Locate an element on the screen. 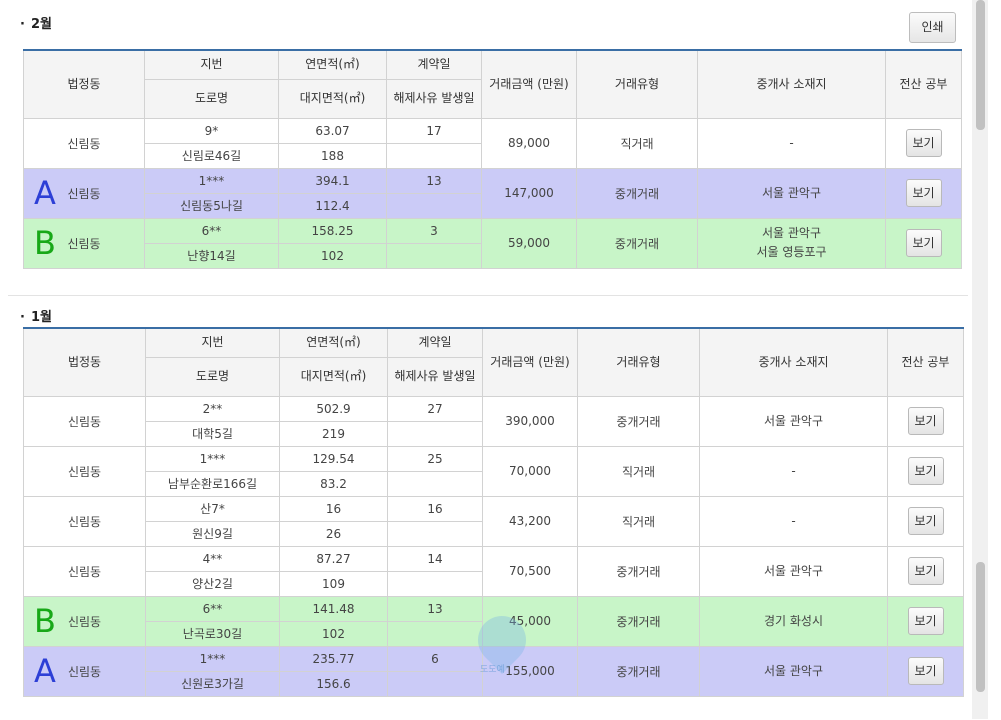 The width and height of the screenshot is (1001, 720). table-row: 신림동 1*** 129.54 25 70,000 직거래 - 보기 is located at coordinates (493, 471).